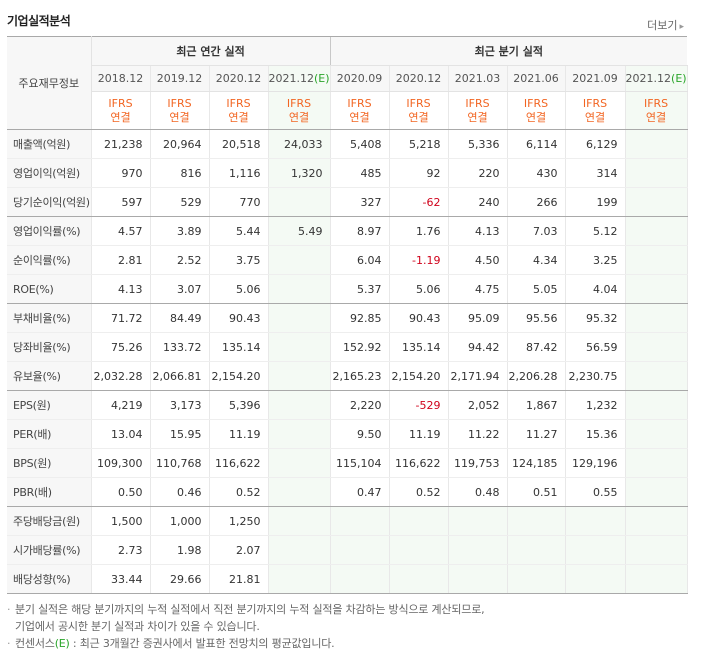  I want to click on table-row: 당기순이익(억원) 597 529 770 327 -62 240 266 199, so click(347, 202).